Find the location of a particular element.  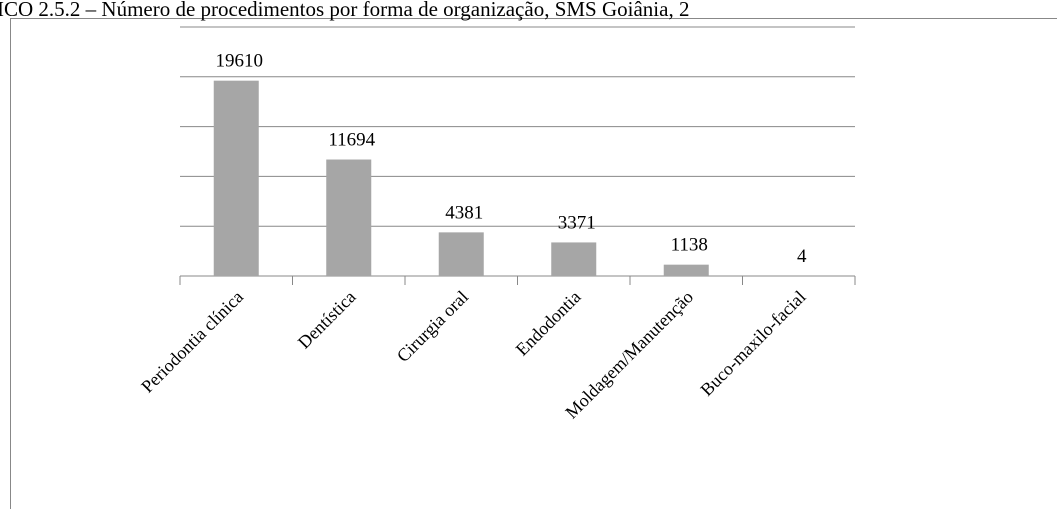

x-tick-label: Moldagem/Manutenção is located at coordinates (629, 355).